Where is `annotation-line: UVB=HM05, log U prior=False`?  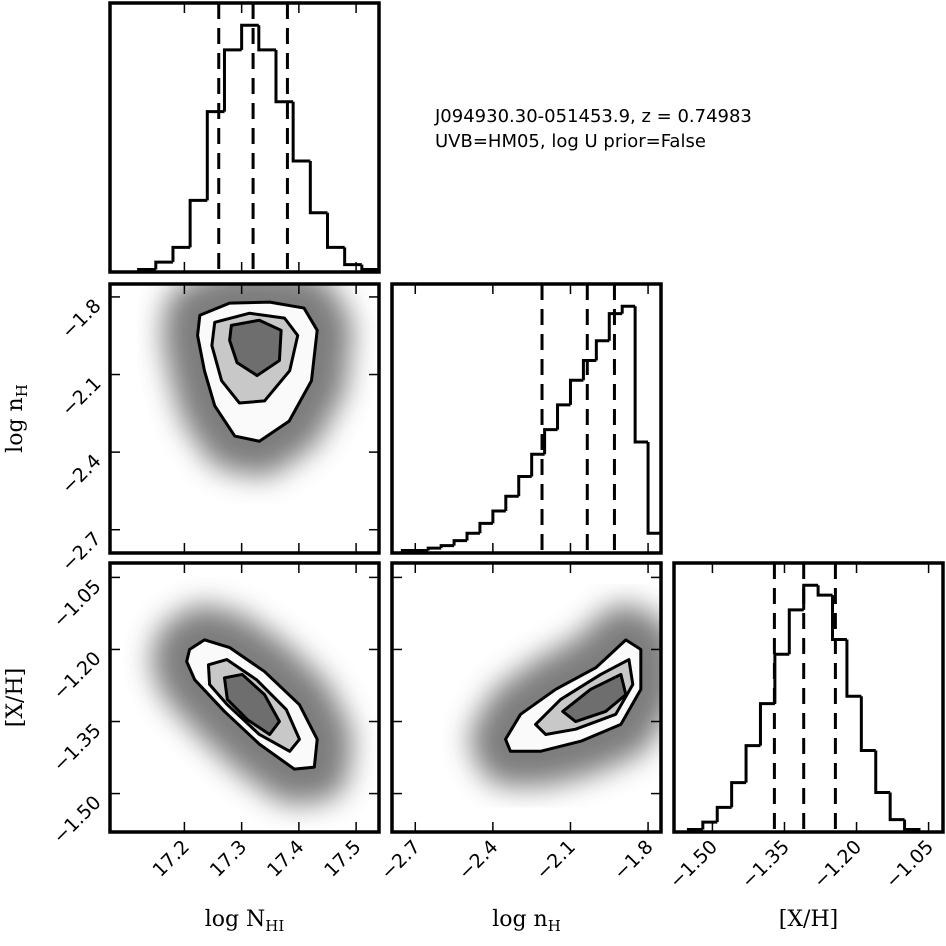
annotation-line: UVB=HM05, log U prior=False is located at coordinates (570, 141).